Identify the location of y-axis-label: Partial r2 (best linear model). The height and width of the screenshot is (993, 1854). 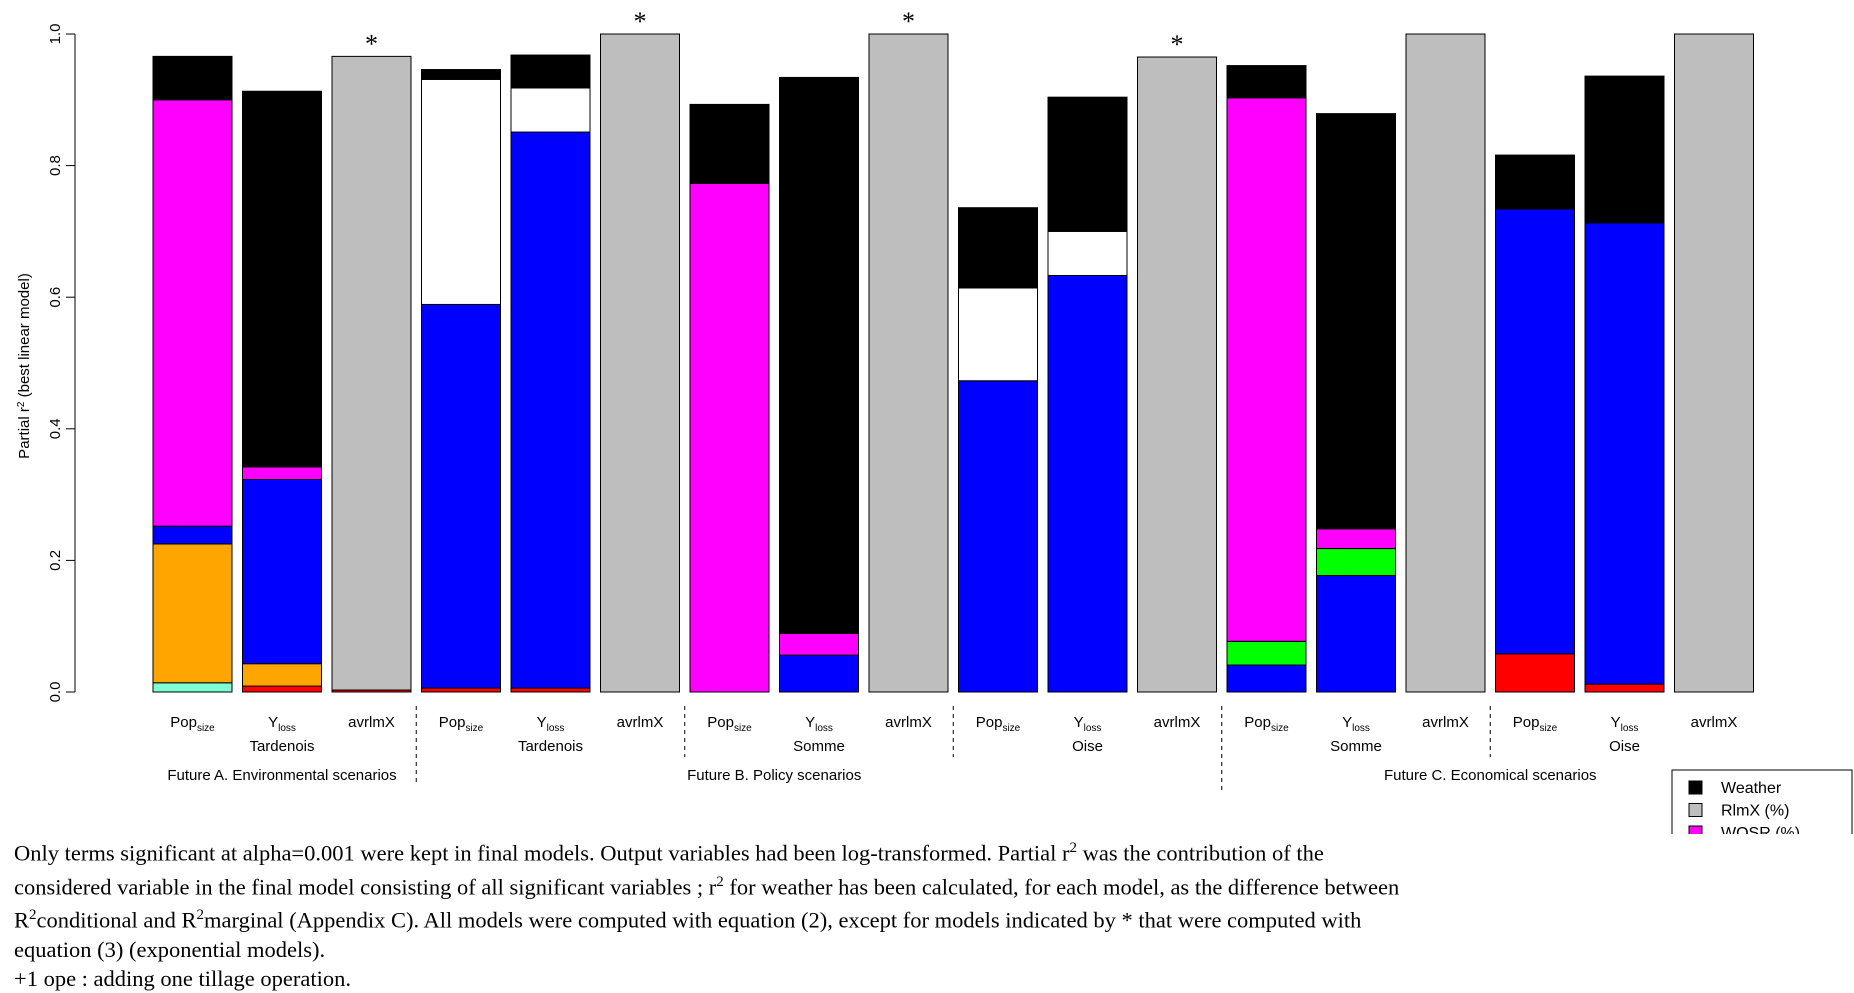
(25, 366).